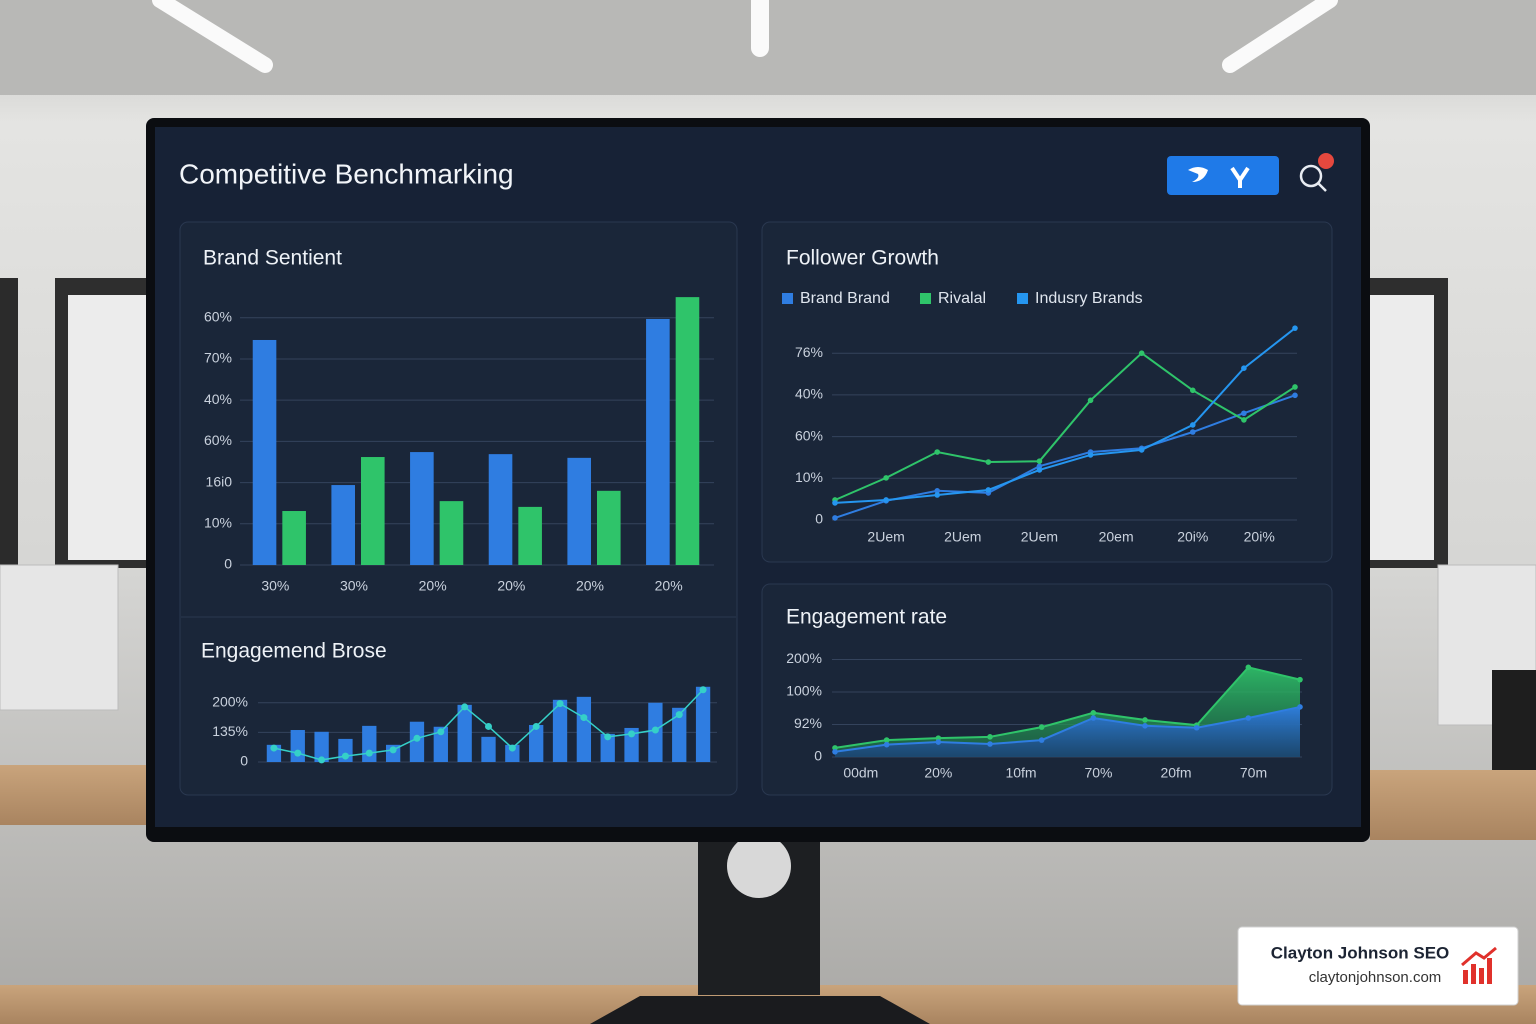 This screenshot has width=1536, height=1024. I want to click on x-tick-label: 00dm, so click(860, 773).